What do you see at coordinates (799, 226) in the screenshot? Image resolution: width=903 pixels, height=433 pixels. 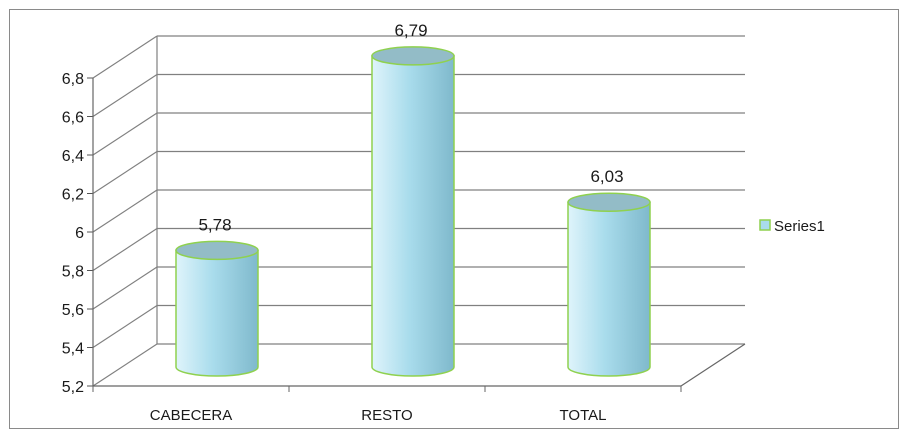 I see `legend-label-series1: Series1` at bounding box center [799, 226].